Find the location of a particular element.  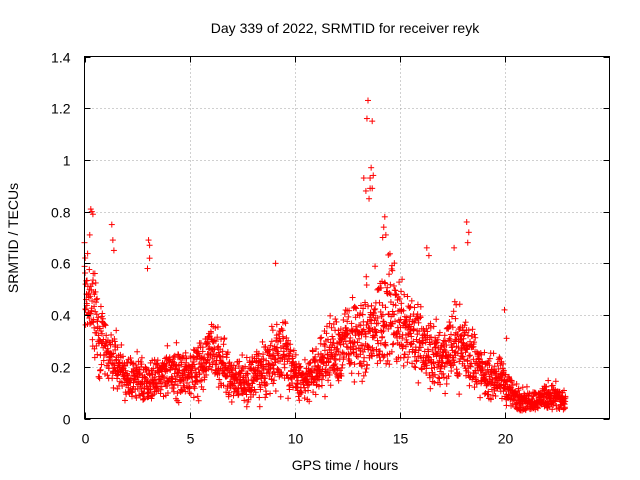

y-tick-label: 0.4 is located at coordinates (61, 316).